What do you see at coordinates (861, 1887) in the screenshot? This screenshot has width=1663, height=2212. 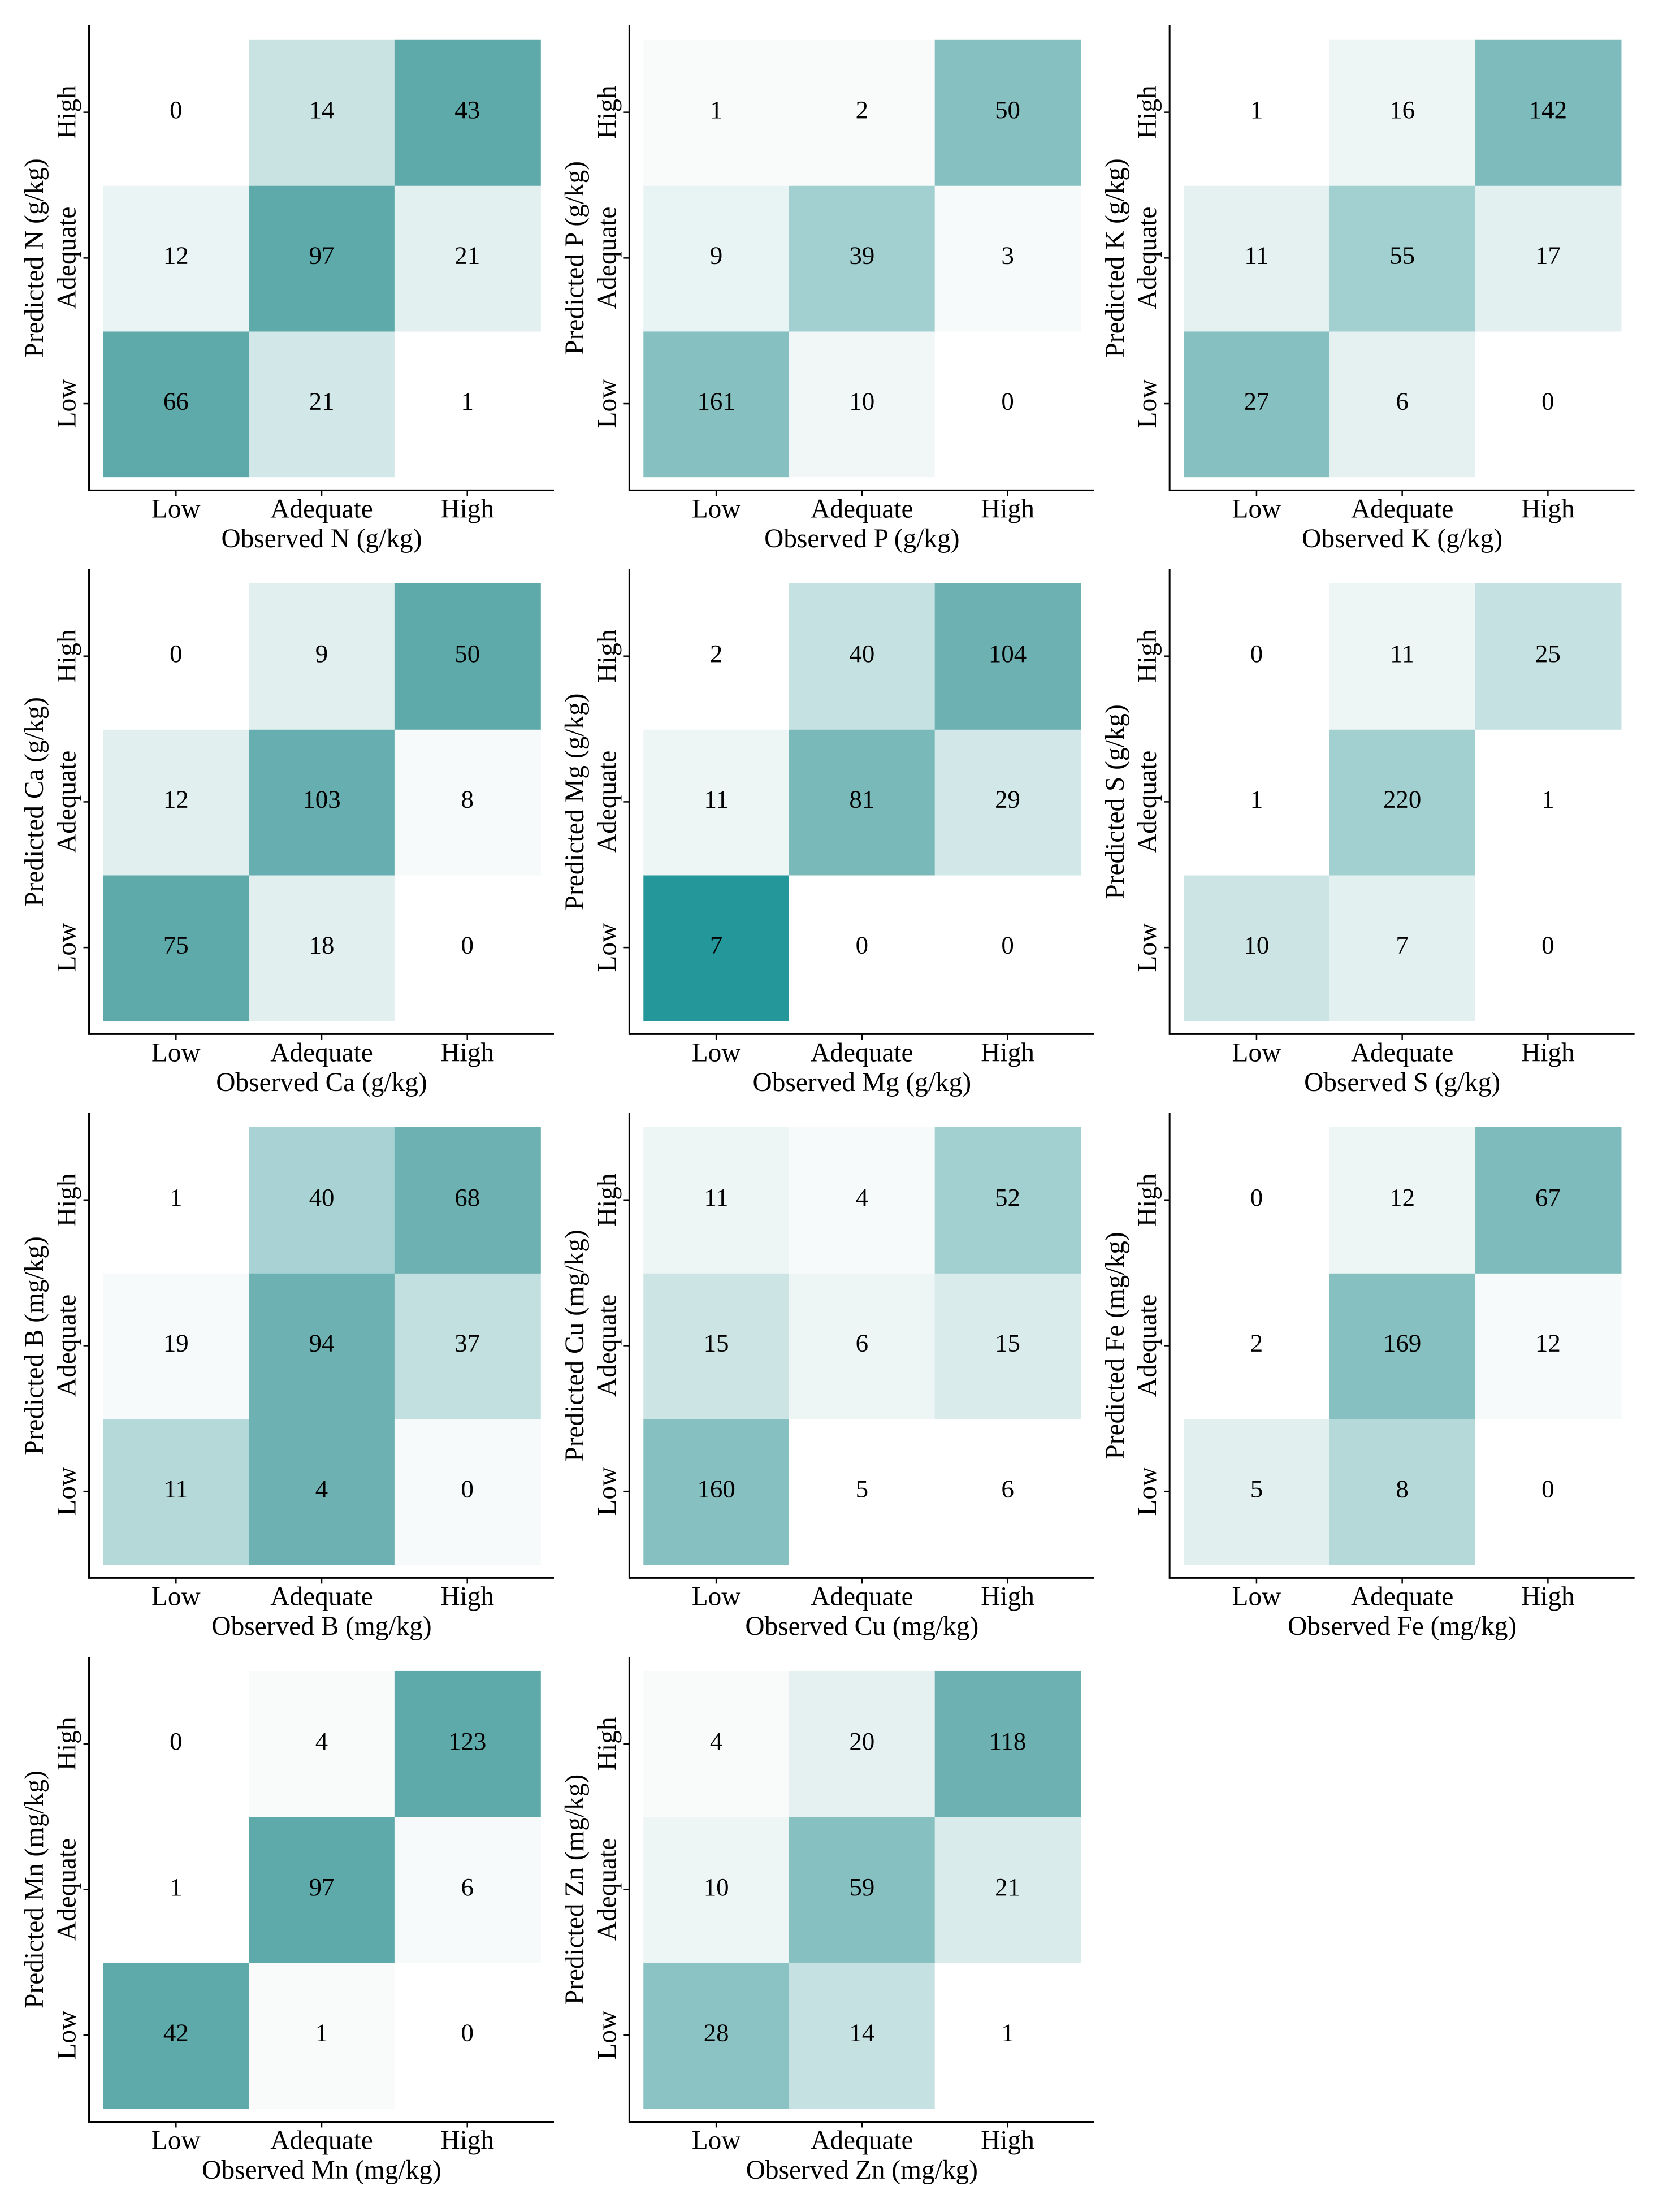 I see `cell-label: 59` at bounding box center [861, 1887].